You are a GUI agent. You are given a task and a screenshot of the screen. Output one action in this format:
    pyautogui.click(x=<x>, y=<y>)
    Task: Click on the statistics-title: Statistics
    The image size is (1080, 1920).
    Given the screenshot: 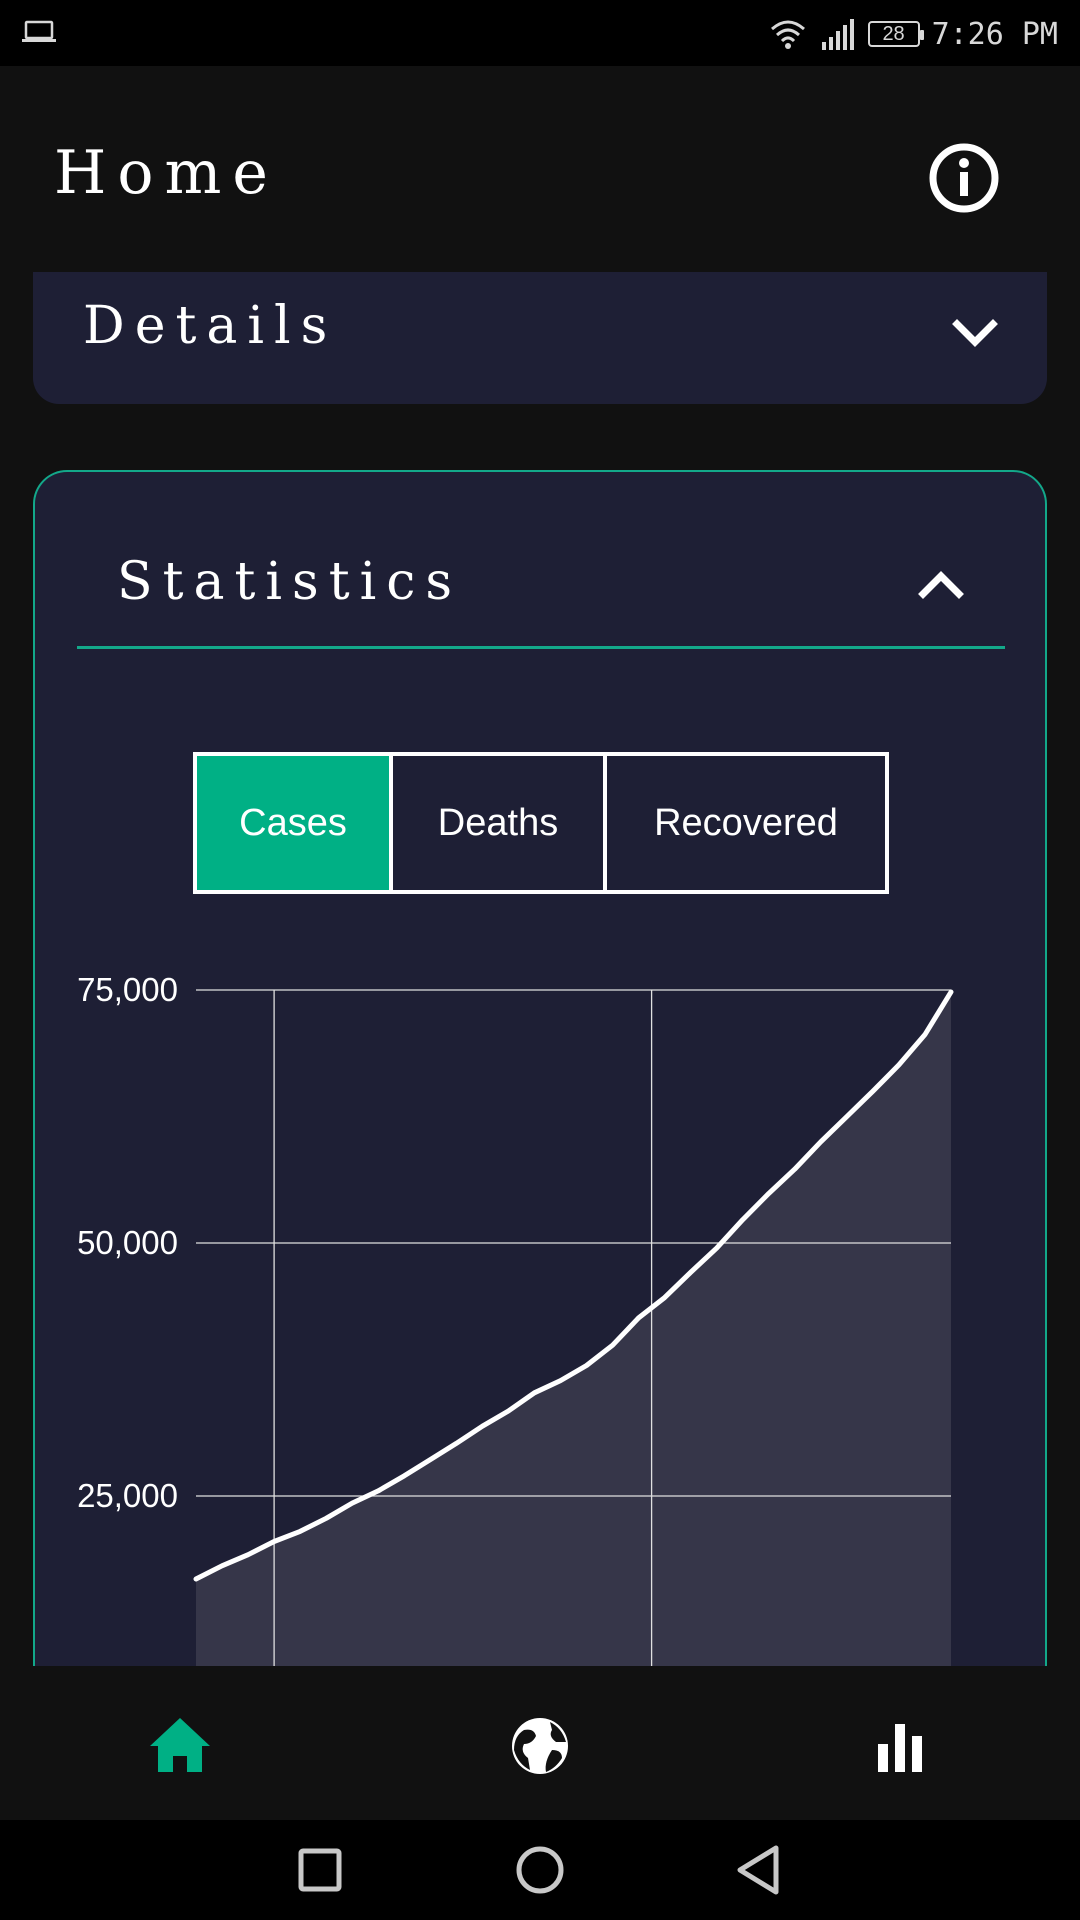 What is the action you would take?
    pyautogui.click(x=290, y=582)
    